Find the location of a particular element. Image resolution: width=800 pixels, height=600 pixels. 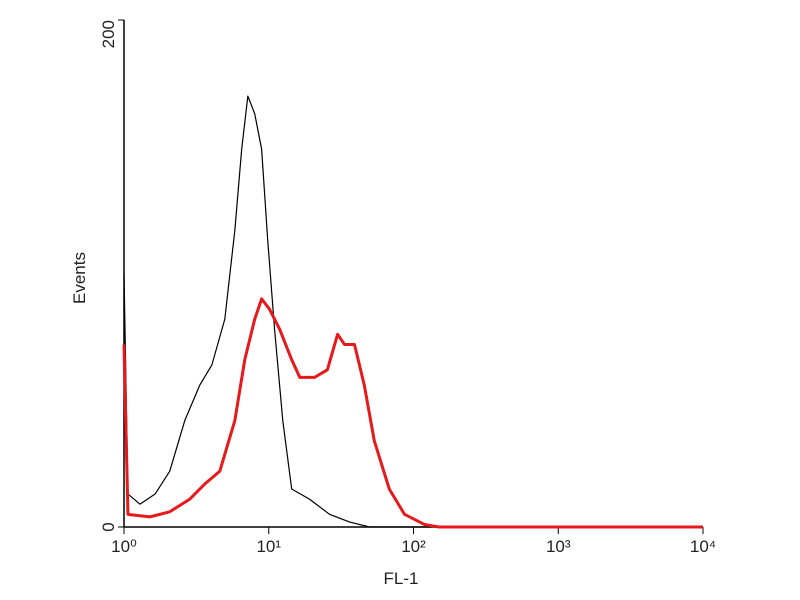

x-tick-label: 10⁰ is located at coordinates (124, 546).